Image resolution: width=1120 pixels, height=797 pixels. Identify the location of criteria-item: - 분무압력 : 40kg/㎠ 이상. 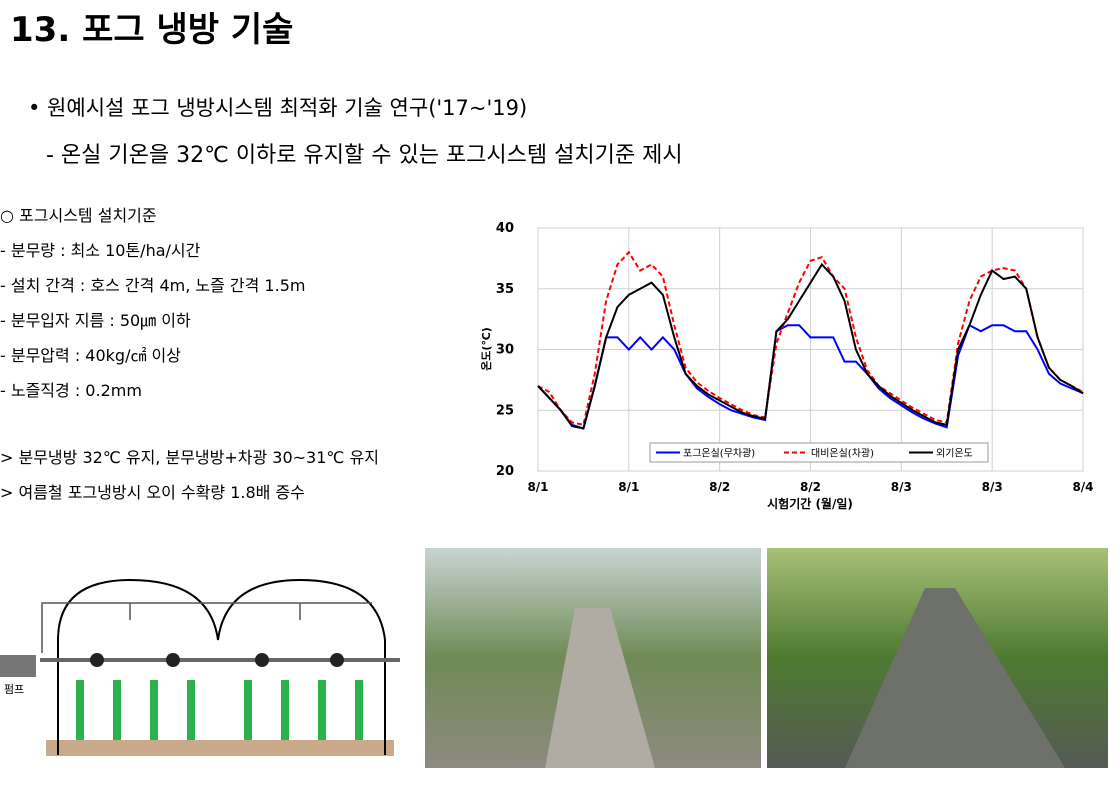
(90, 355).